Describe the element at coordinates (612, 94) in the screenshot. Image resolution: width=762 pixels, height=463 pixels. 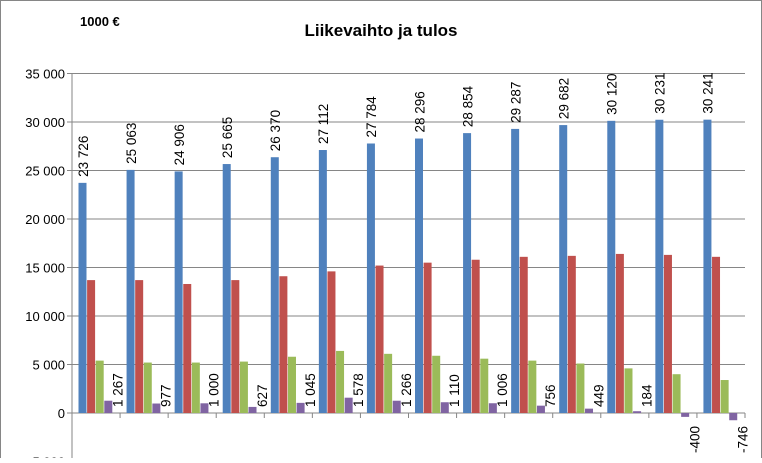
I see `revenue-data-label: 30 120` at that location.